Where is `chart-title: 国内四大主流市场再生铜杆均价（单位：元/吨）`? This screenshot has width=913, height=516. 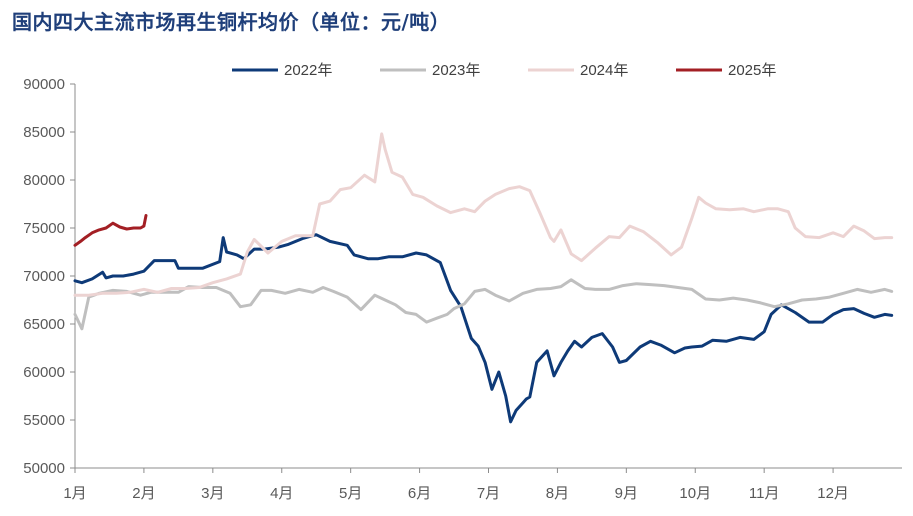
chart-title: 国内四大主流市场再生铜杆均价（单位：元/吨） is located at coordinates (231, 22).